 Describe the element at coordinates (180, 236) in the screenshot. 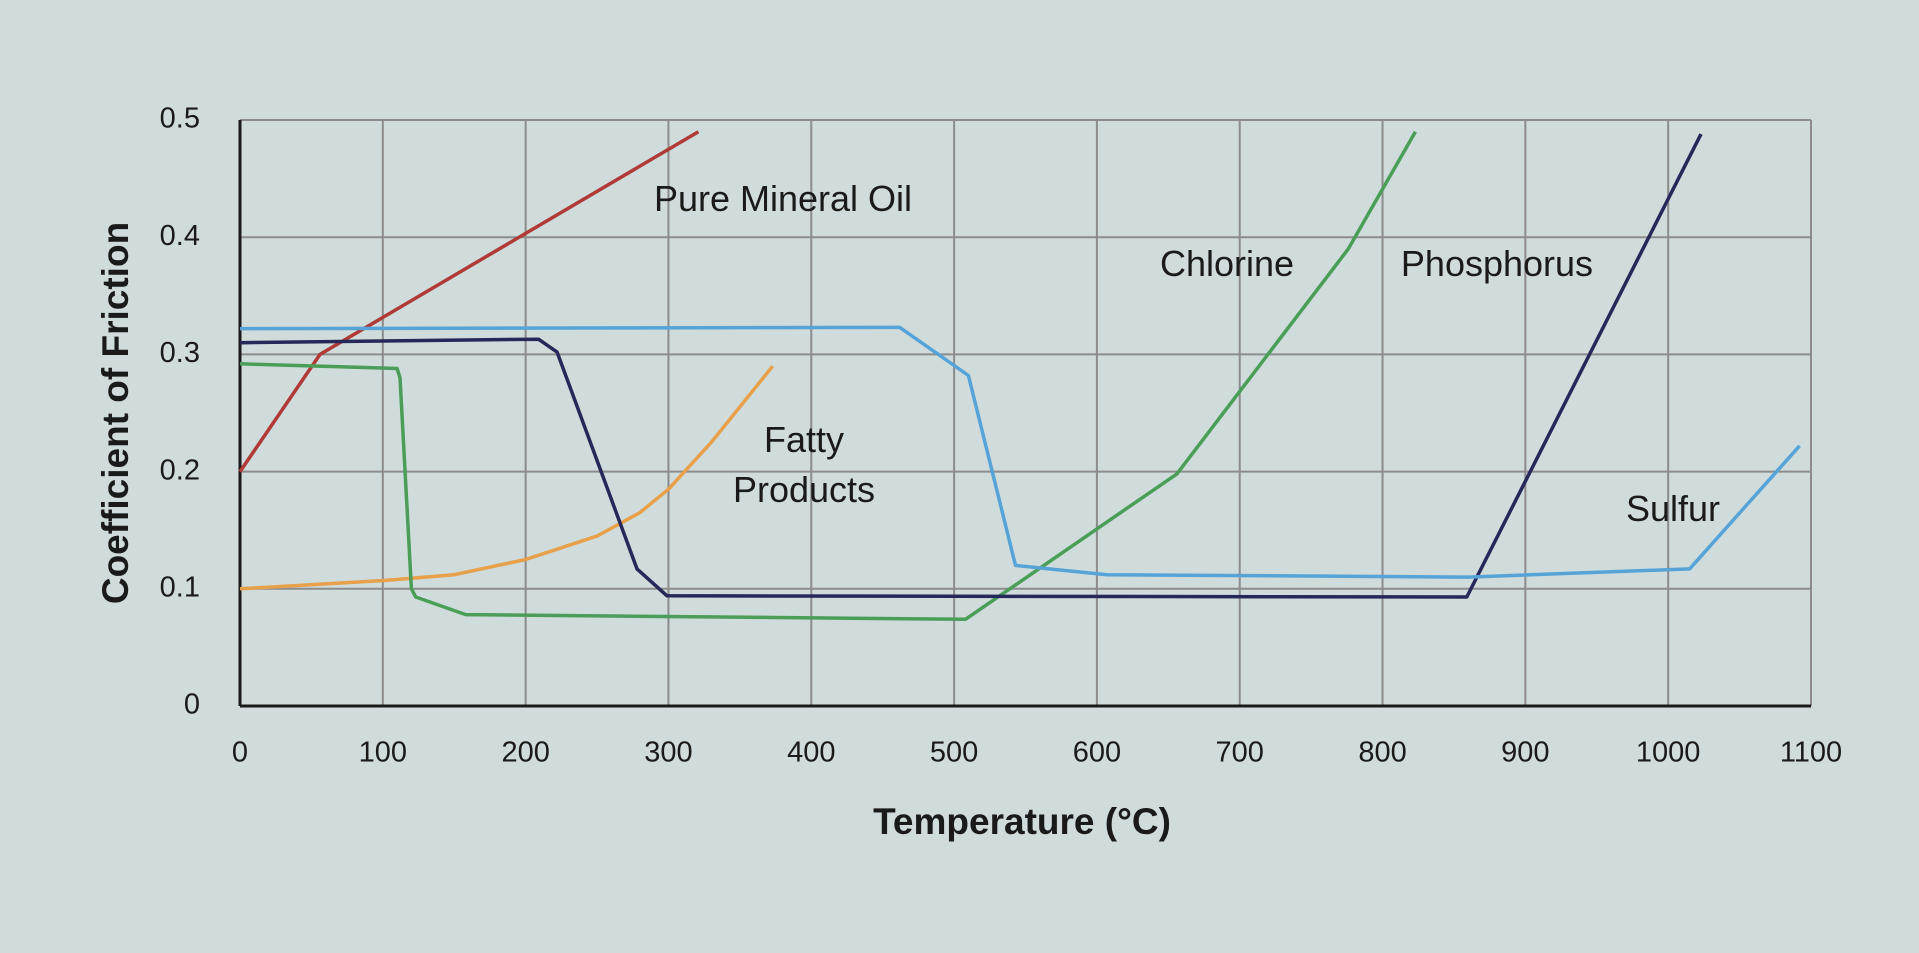

I see `y-tick-label: 0.4` at that location.